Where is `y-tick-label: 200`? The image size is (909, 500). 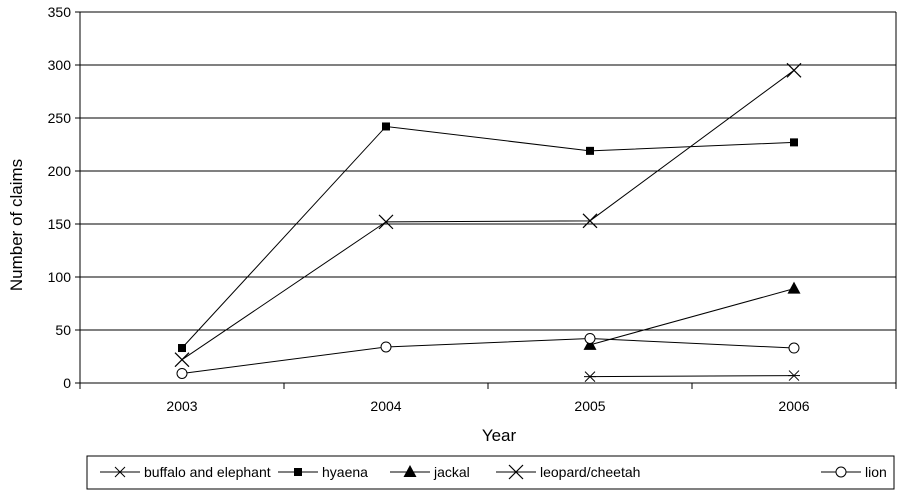
y-tick-label: 200 is located at coordinates (60, 171).